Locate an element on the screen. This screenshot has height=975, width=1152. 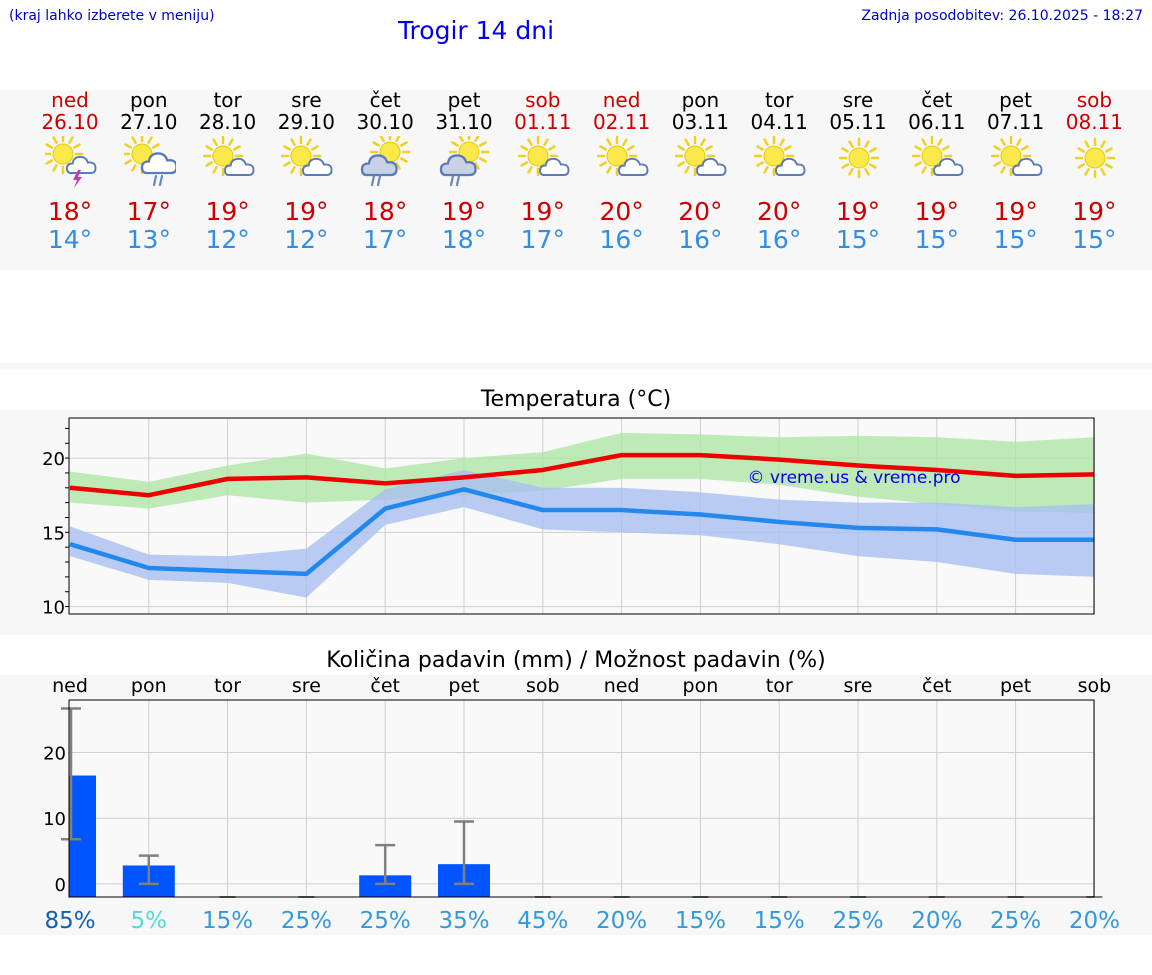
day-date: 03.11 is located at coordinates (700, 122).